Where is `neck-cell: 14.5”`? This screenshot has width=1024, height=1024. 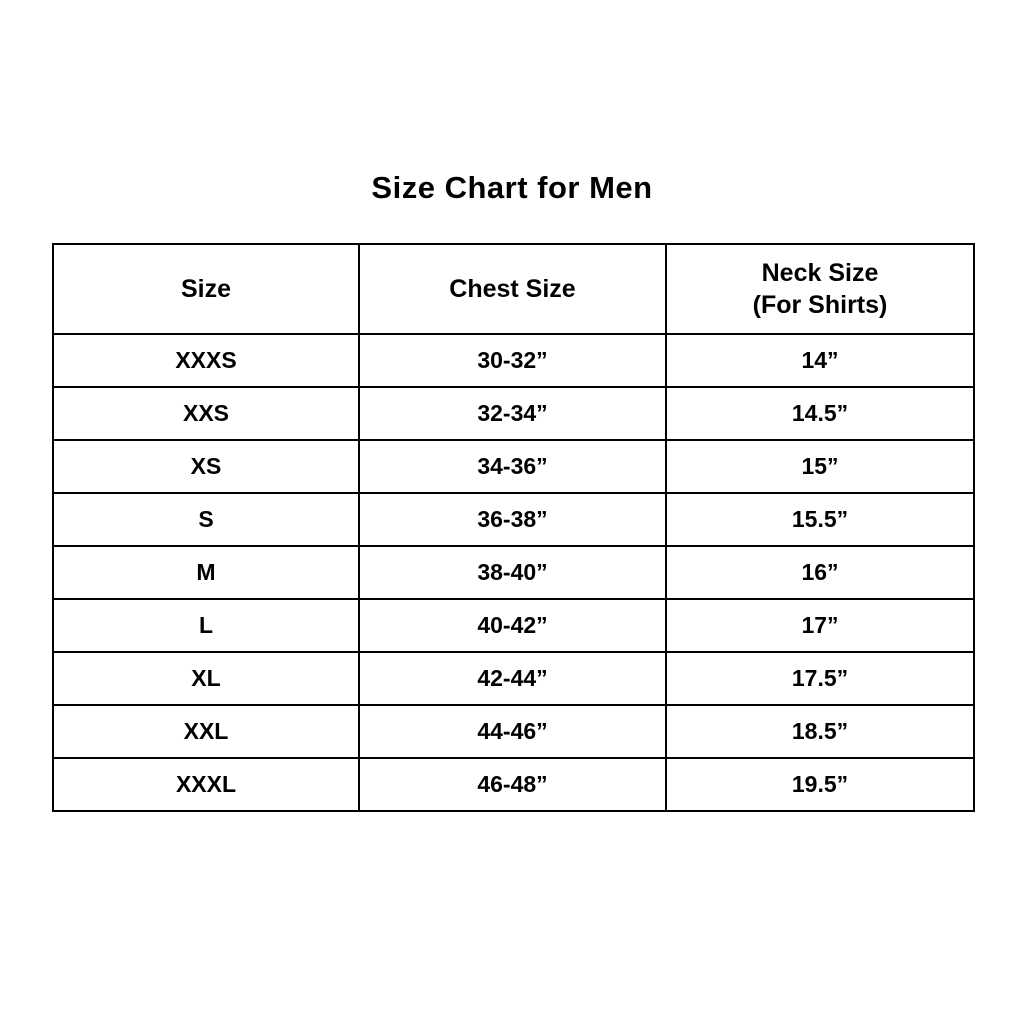 neck-cell: 14.5” is located at coordinates (820, 413).